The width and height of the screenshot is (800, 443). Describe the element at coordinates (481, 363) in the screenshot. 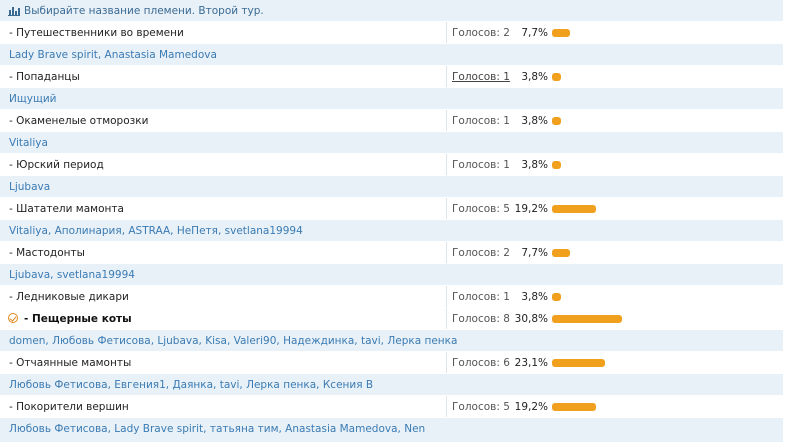

I see `vote-count: Голосов: 6` at that location.